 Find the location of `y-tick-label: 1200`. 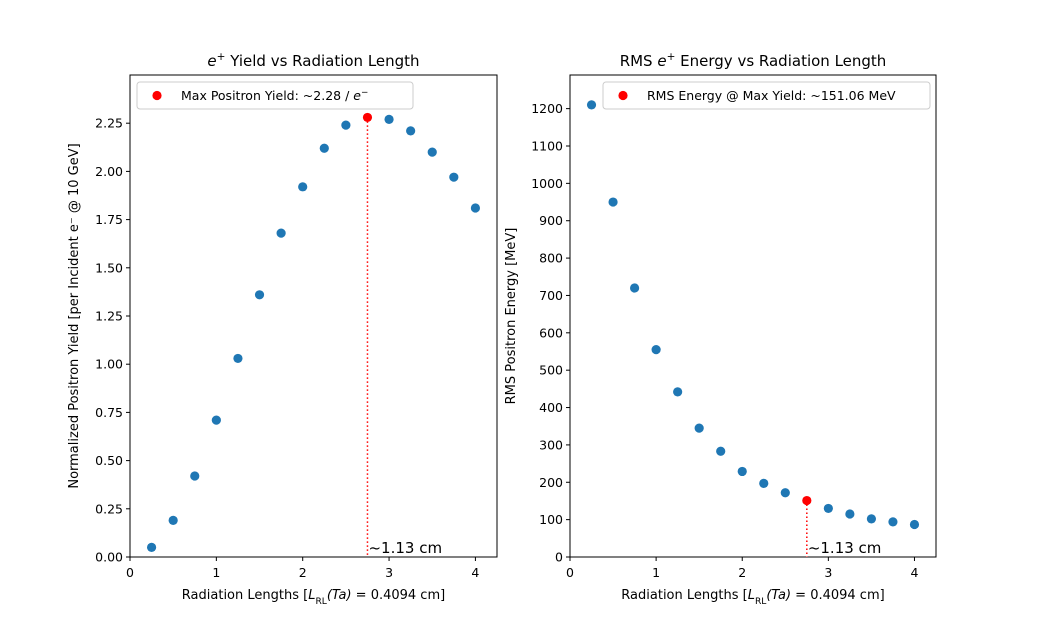

y-tick-label: 1200 is located at coordinates (547, 108).